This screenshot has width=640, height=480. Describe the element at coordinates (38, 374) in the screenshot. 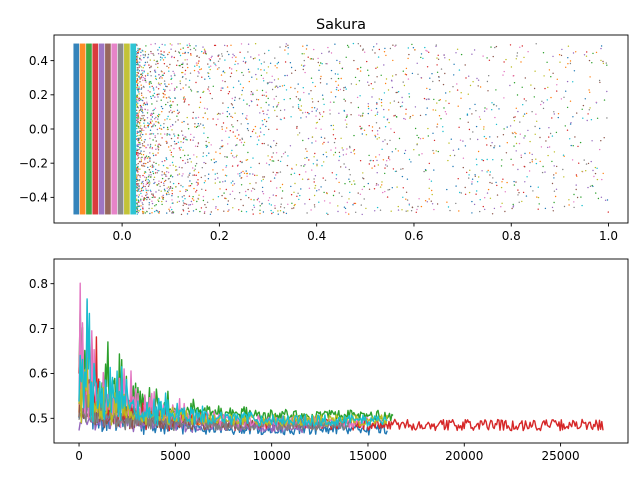

I see `bottom-y-tick-label: 0.6` at that location.